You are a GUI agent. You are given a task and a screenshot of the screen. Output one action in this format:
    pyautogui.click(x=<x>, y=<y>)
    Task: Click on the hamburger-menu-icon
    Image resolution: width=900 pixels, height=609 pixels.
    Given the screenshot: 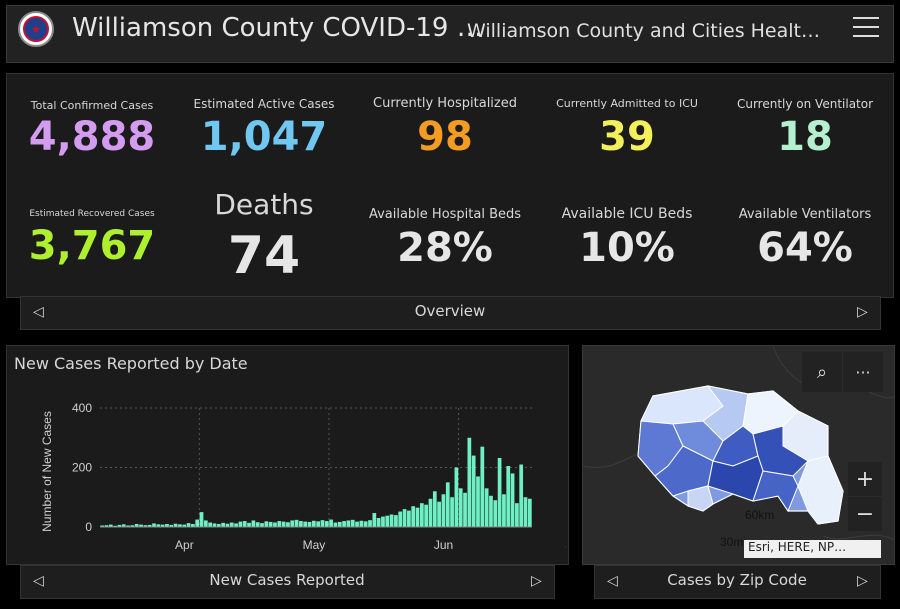 What is the action you would take?
    pyautogui.click(x=866, y=29)
    